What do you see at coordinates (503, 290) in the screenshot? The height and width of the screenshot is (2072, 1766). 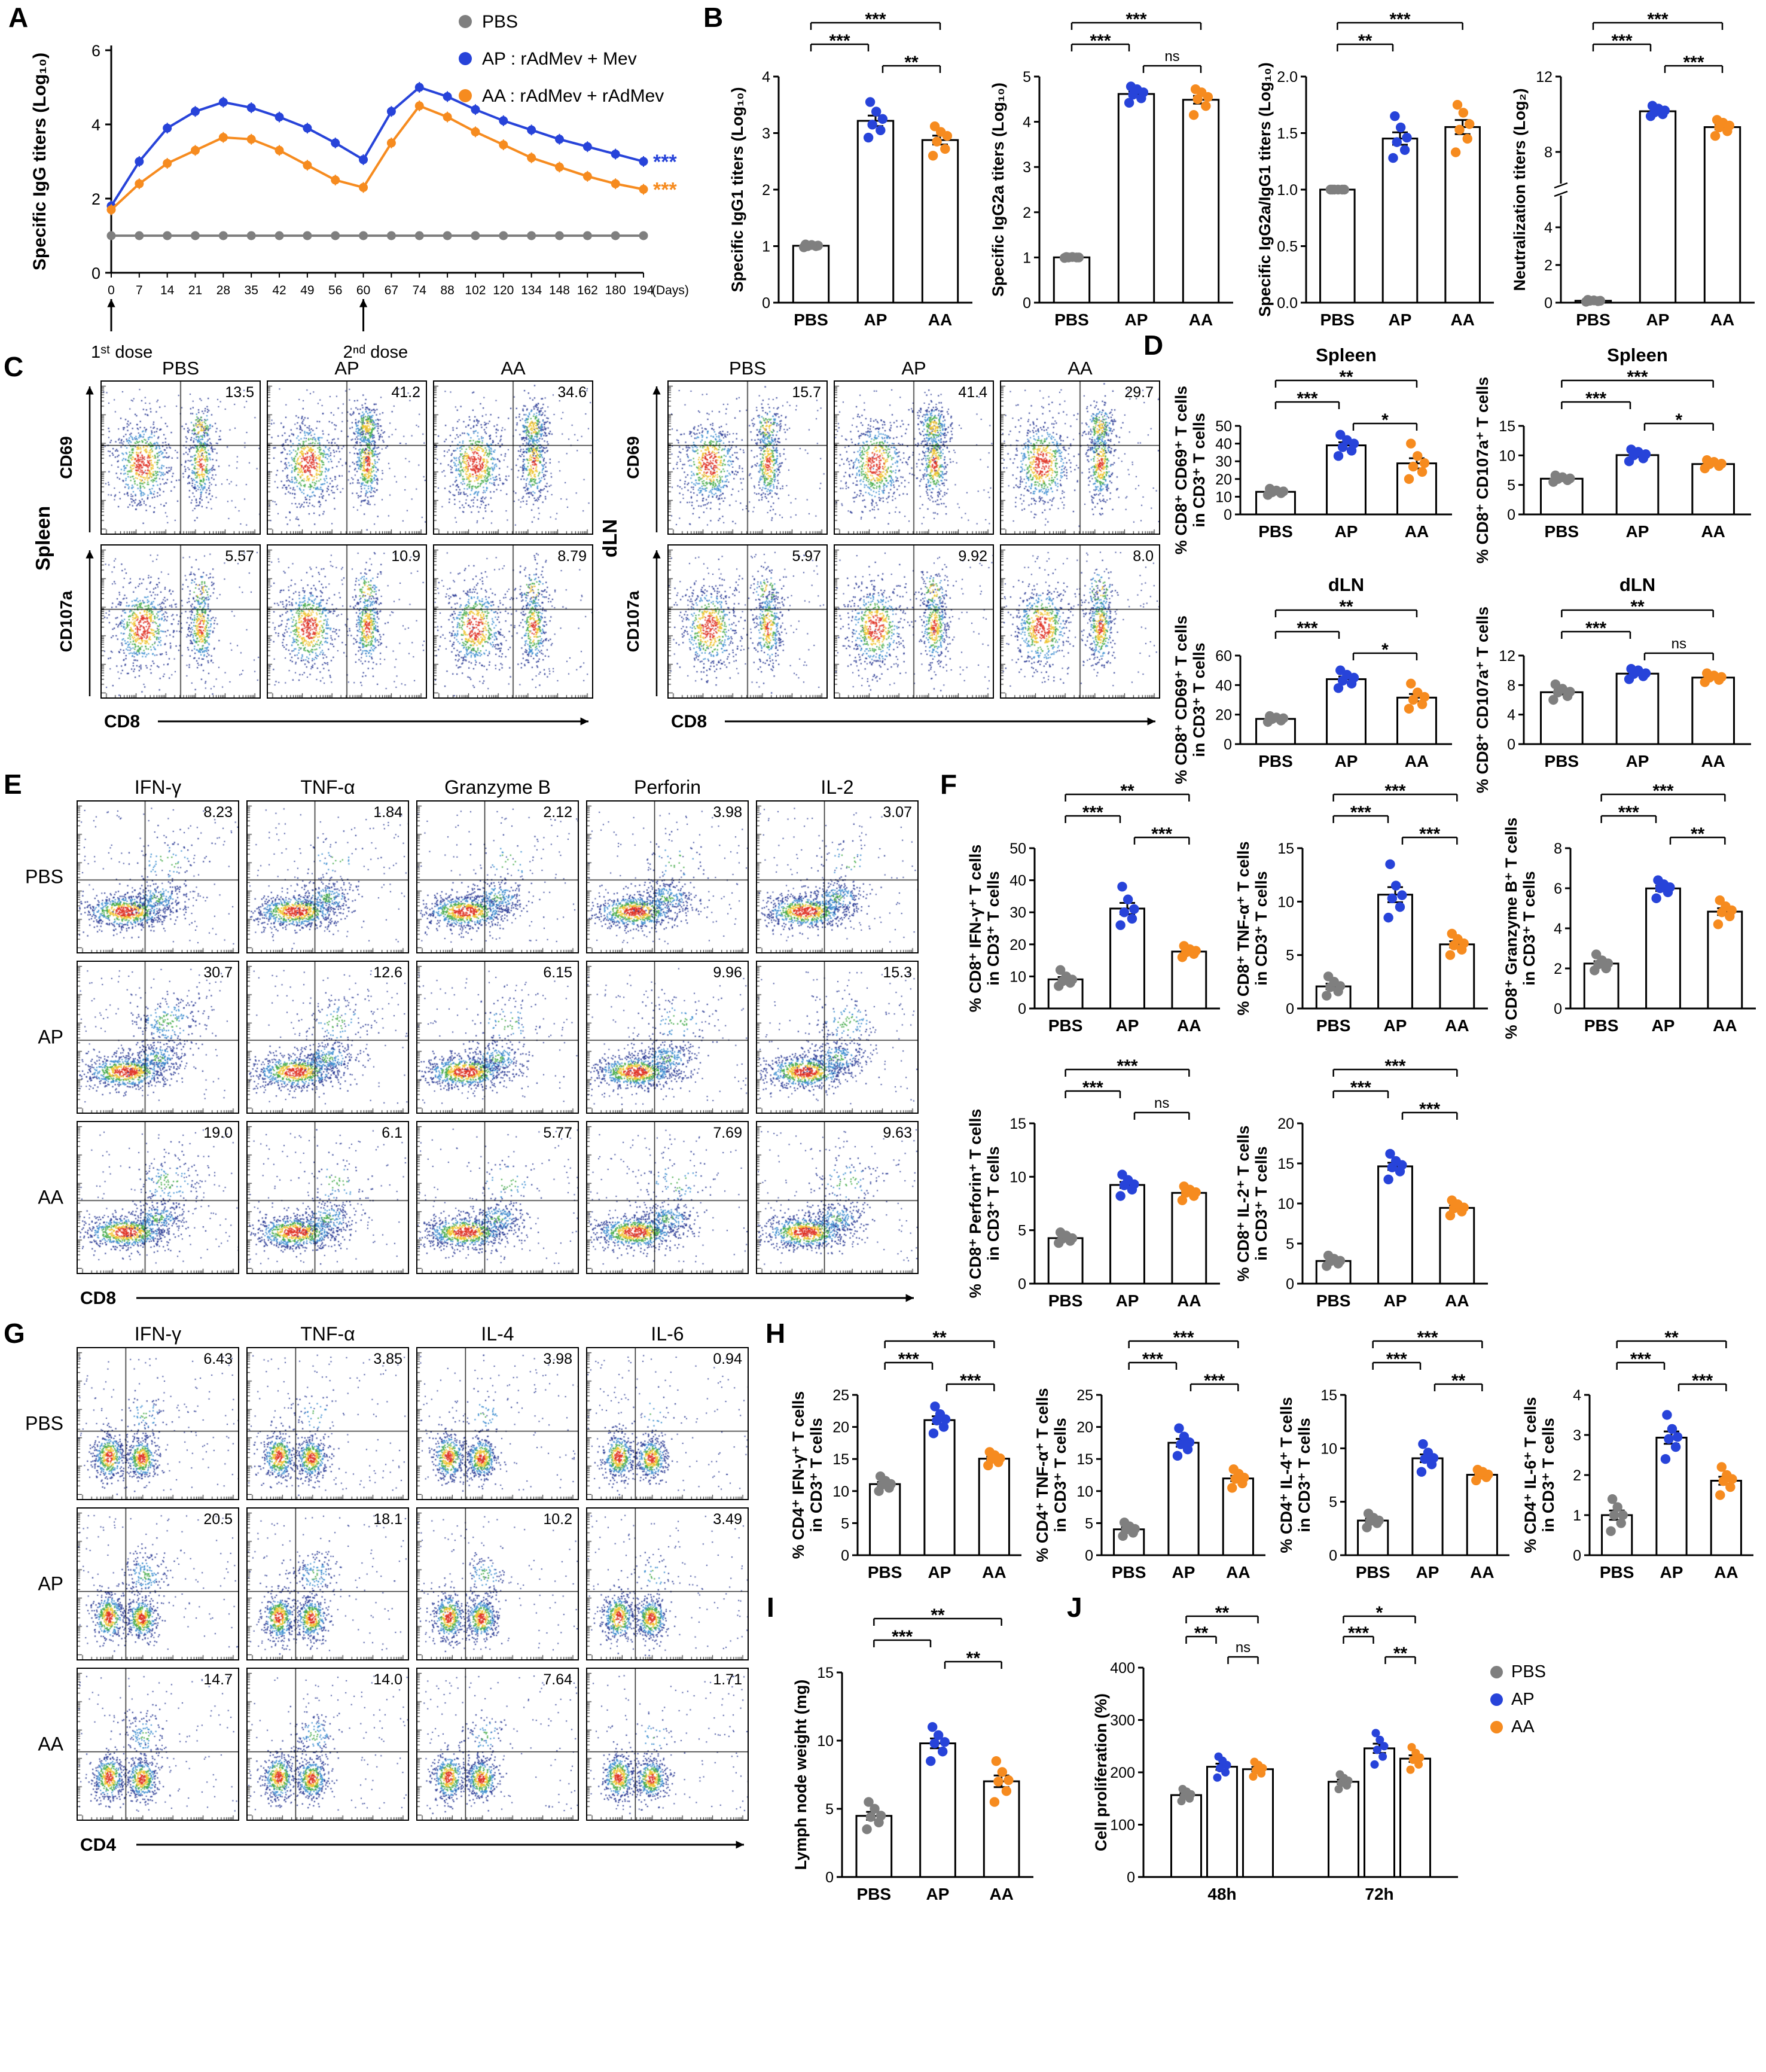 I see `x-tick-label: 120` at bounding box center [503, 290].